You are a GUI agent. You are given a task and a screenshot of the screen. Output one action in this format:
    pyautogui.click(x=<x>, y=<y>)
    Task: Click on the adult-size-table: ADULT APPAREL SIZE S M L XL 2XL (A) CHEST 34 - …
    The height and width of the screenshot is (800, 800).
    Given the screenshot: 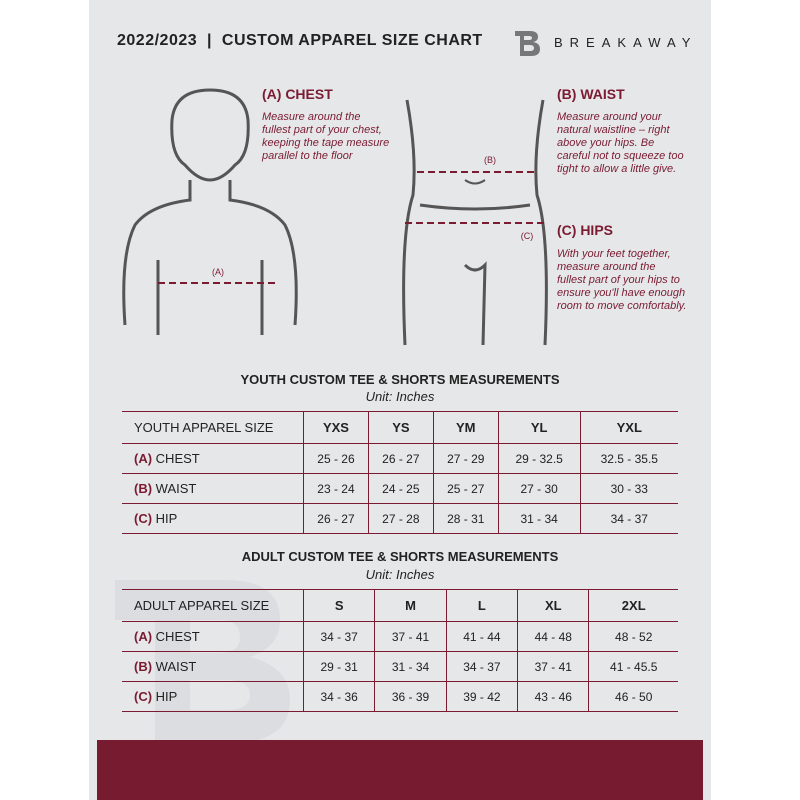 What is the action you would take?
    pyautogui.click(x=400, y=650)
    